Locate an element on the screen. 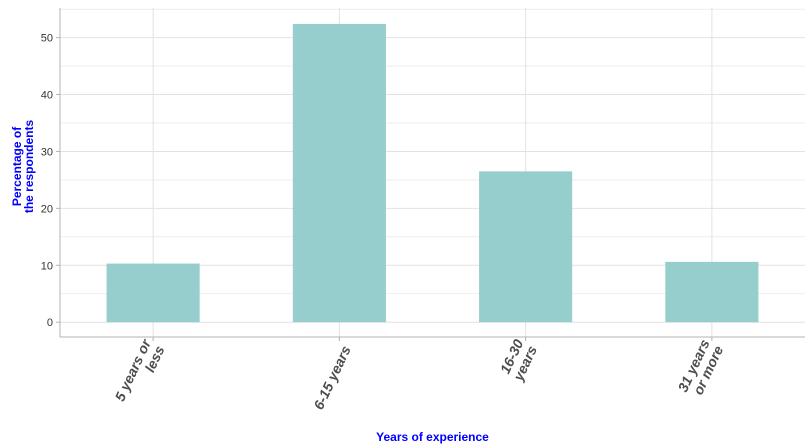  y-tick-label: 0 is located at coordinates (50, 323).